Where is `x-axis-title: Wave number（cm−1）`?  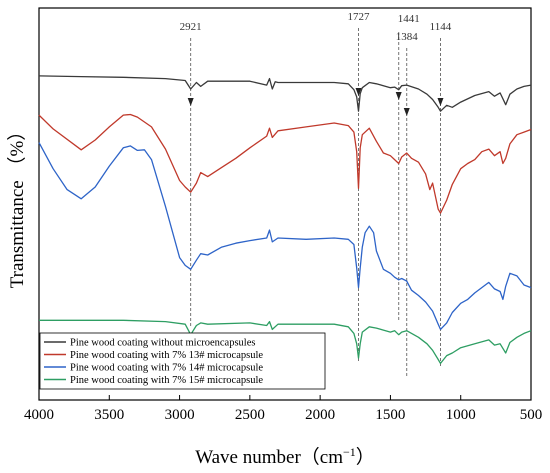 x-axis-title: Wave number（cm−1） is located at coordinates (285, 456).